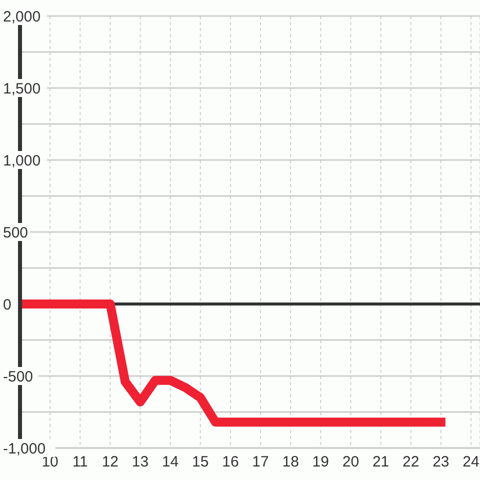 The image size is (480, 480). What do you see at coordinates (140, 462) in the screenshot?
I see `x-tick-label: 13` at bounding box center [140, 462].